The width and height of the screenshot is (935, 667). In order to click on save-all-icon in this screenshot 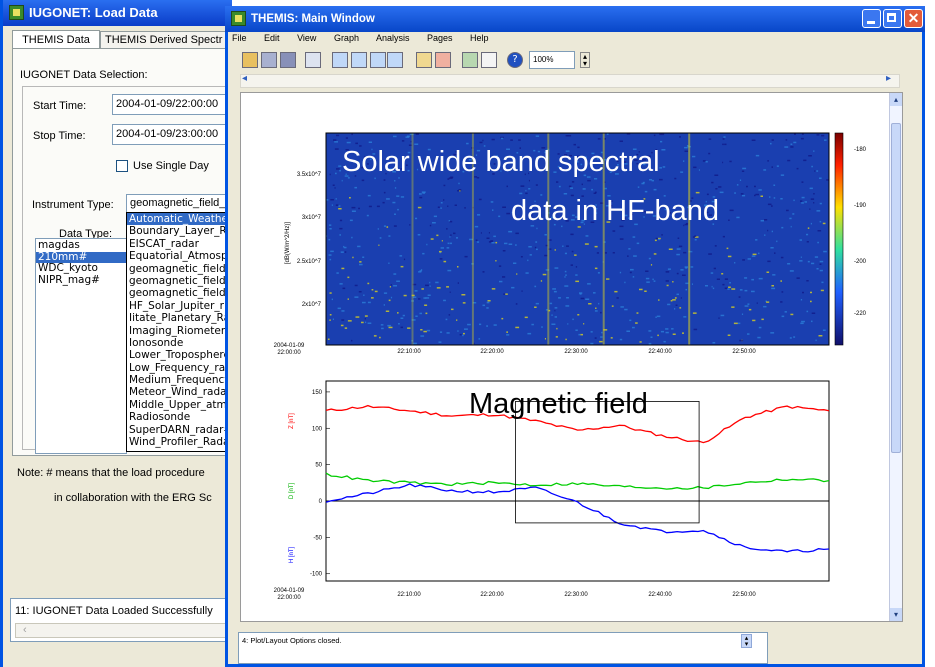, I will do `click(288, 60)`.